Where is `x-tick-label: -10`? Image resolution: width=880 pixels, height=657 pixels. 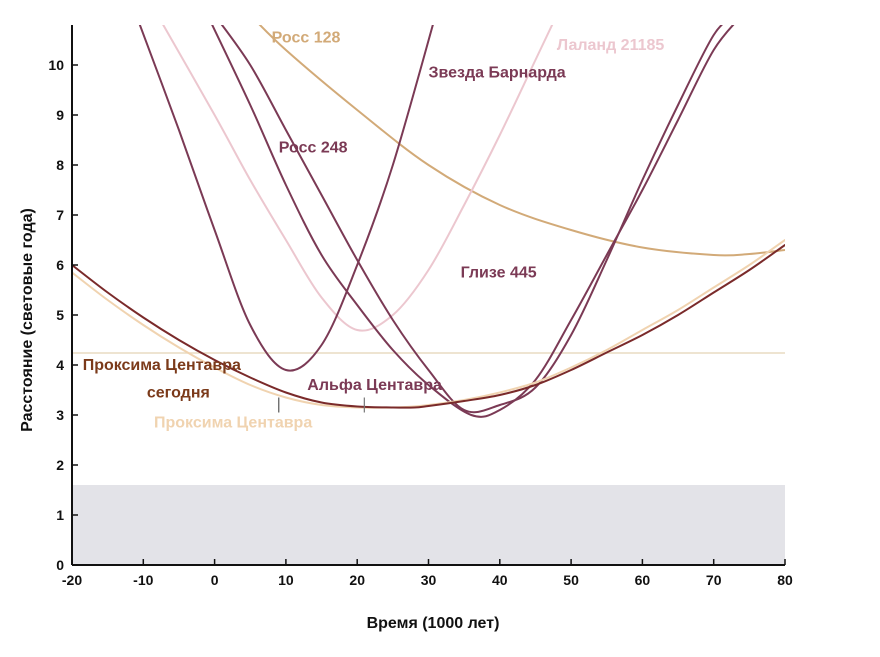 x-tick-label: -10 is located at coordinates (143, 580).